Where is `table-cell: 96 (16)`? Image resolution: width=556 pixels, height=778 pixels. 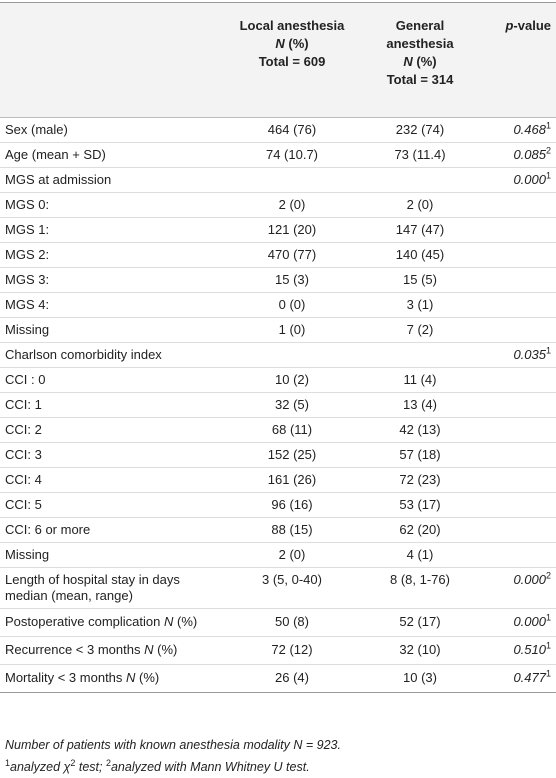 table-cell: 96 (16) is located at coordinates (292, 505).